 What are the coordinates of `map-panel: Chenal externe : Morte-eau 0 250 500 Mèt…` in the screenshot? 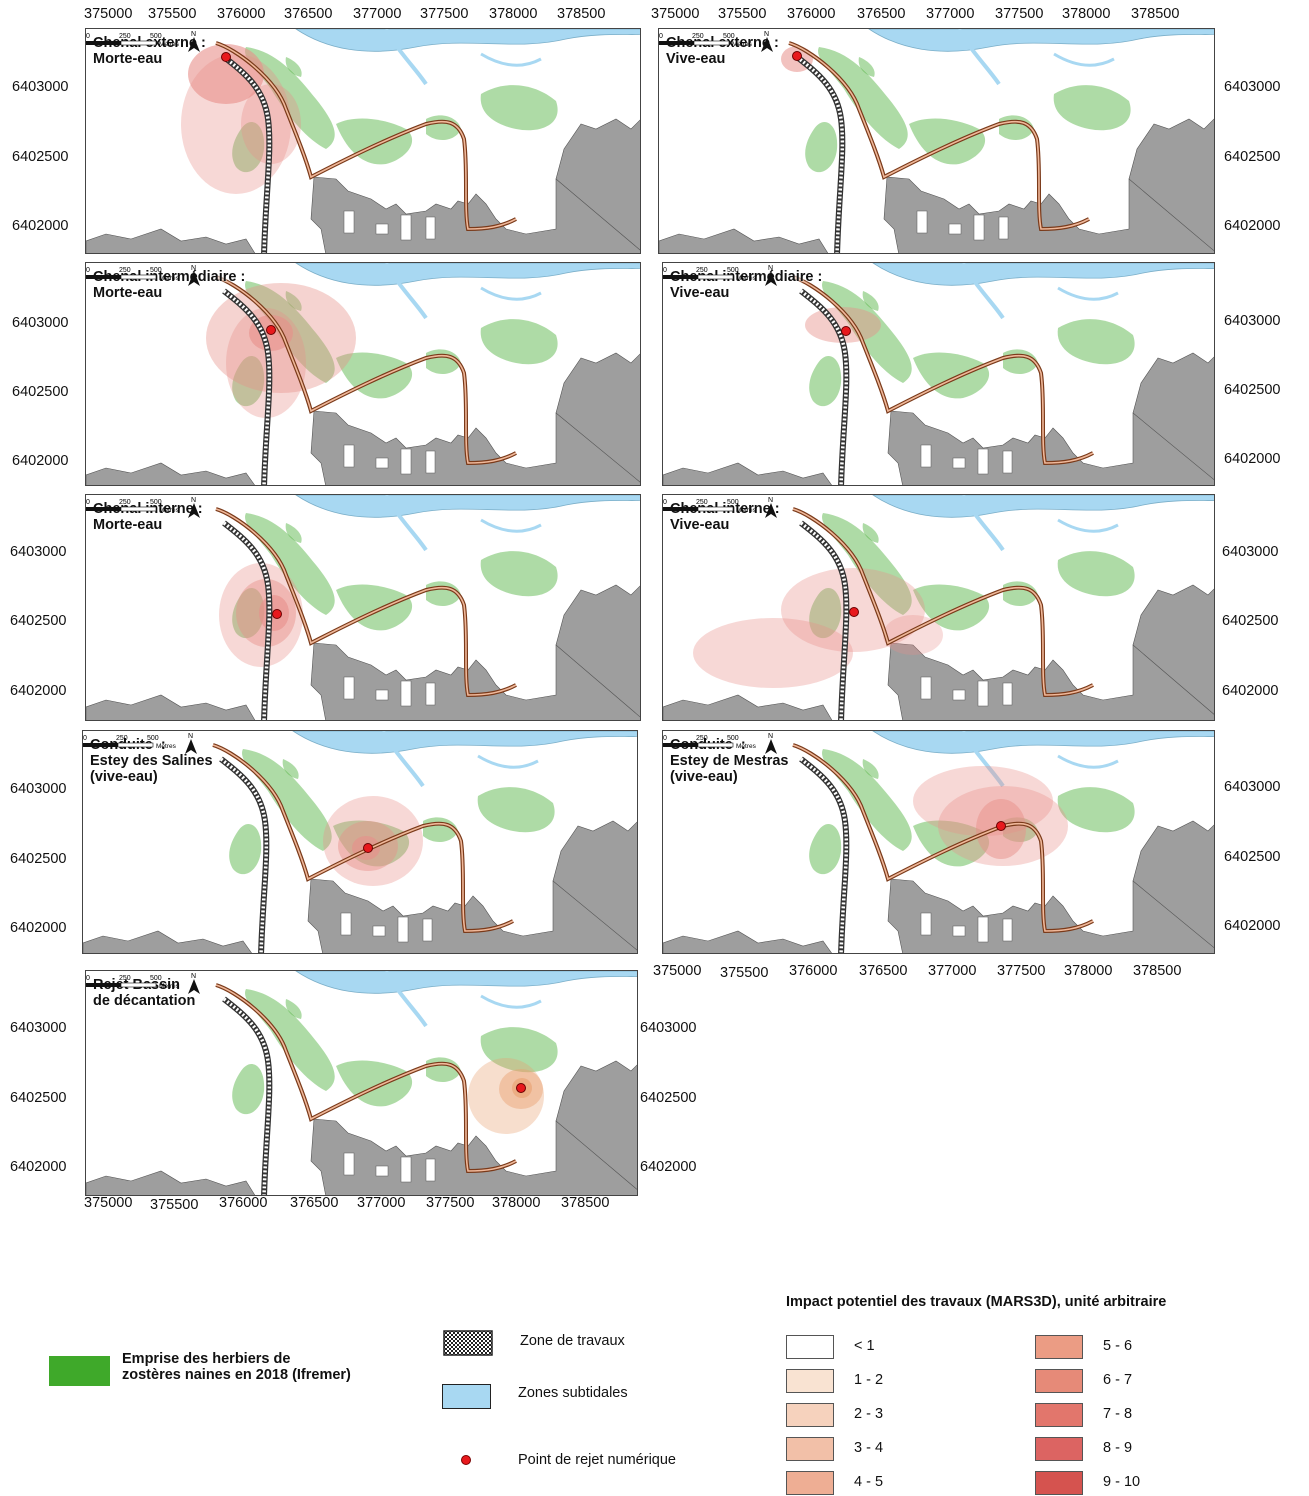 It's located at (363, 141).